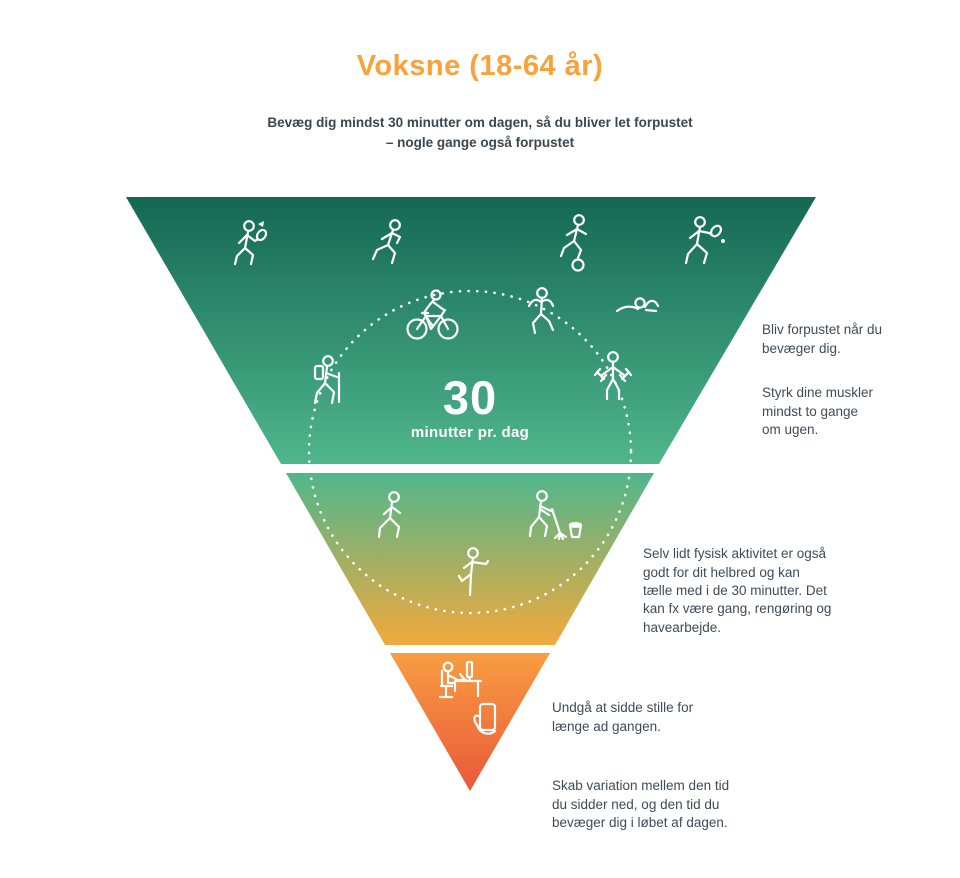 Image resolution: width=960 pixels, height=878 pixels. What do you see at coordinates (473, 572) in the screenshot?
I see `balance-exercise-icon` at bounding box center [473, 572].